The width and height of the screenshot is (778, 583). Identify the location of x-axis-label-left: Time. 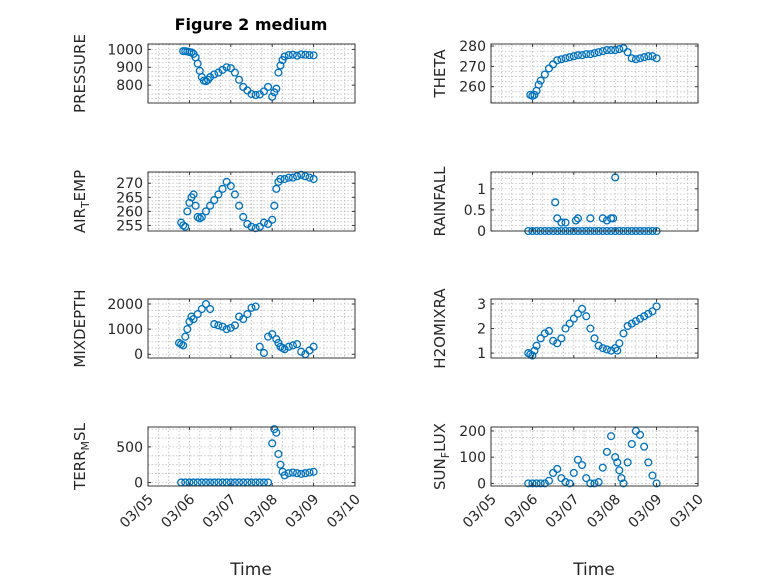
(250, 570).